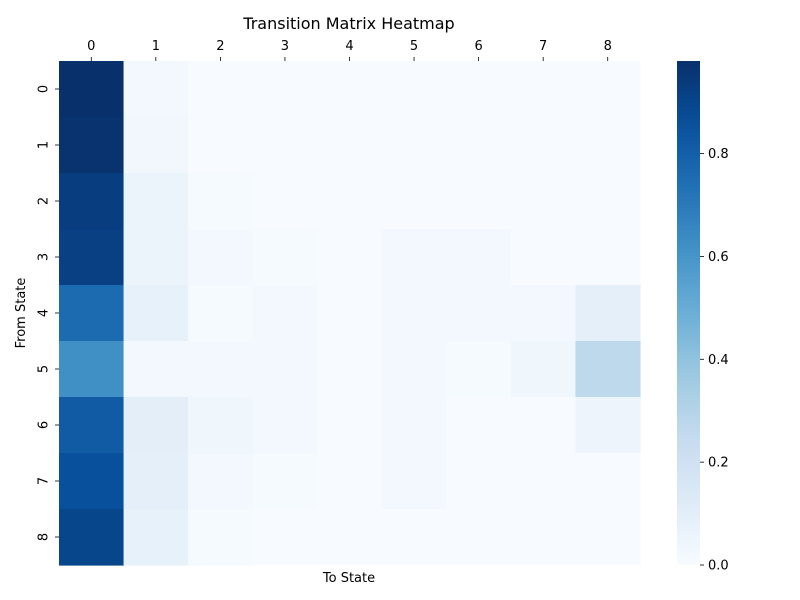  What do you see at coordinates (285, 46) in the screenshot?
I see `x-tick-label: 3` at bounding box center [285, 46].